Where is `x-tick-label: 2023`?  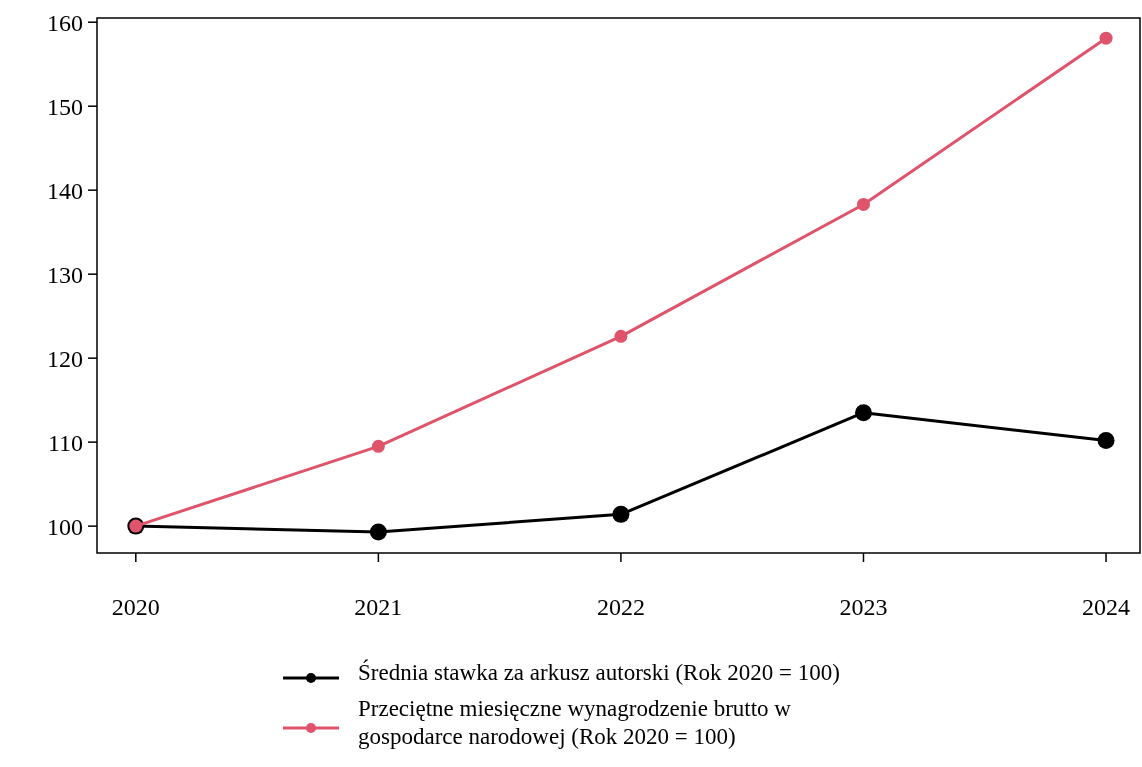 x-tick-label: 2023 is located at coordinates (863, 607).